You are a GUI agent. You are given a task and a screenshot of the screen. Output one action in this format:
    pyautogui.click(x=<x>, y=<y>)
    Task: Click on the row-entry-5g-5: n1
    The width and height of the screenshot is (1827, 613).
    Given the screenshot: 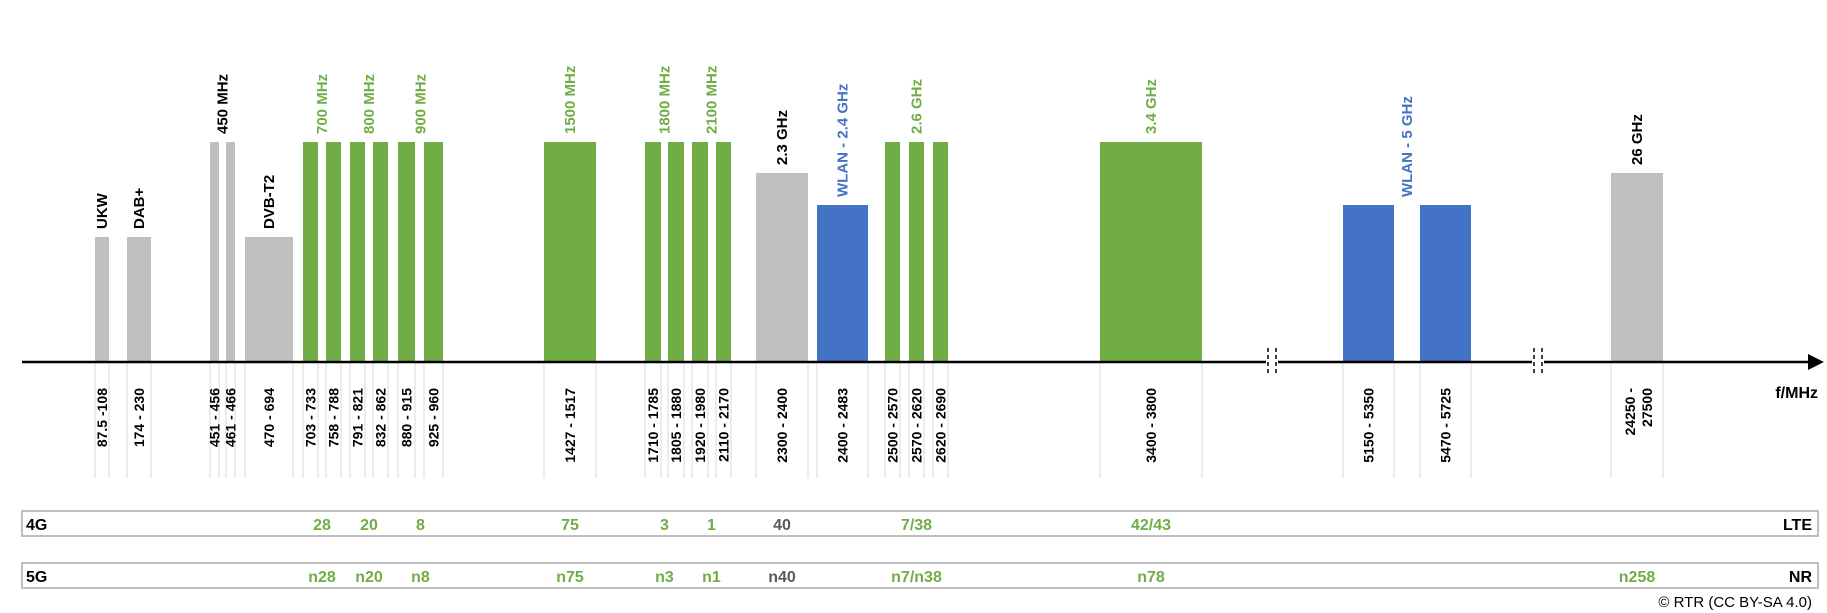 What is the action you would take?
    pyautogui.click(x=711, y=577)
    